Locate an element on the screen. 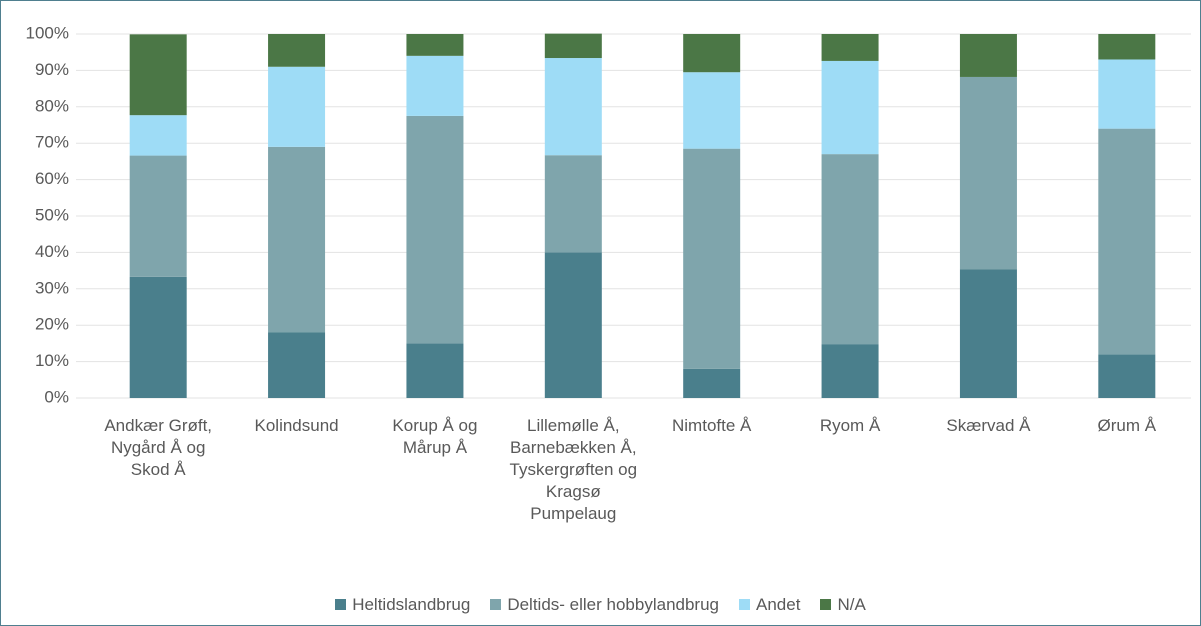 The width and height of the screenshot is (1201, 626). x-tick-label: Korup Å og Mårup Å is located at coordinates (435, 436).